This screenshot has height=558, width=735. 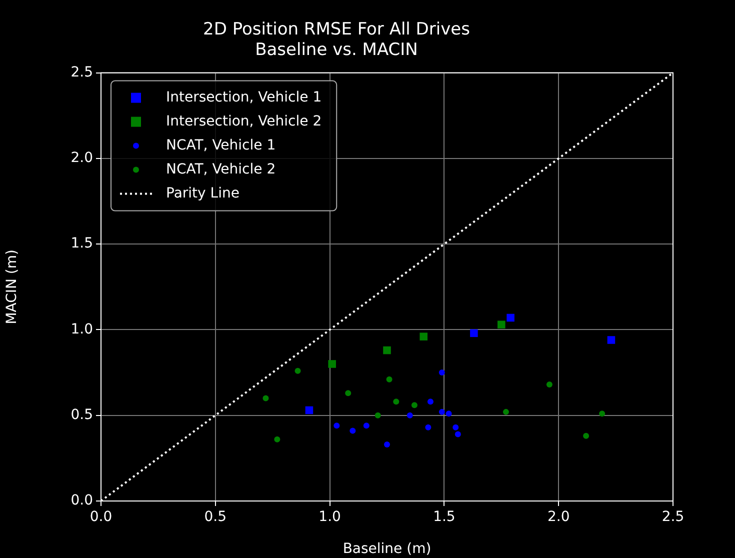 I want to click on y-tick-label: 1.0, so click(x=81, y=329).